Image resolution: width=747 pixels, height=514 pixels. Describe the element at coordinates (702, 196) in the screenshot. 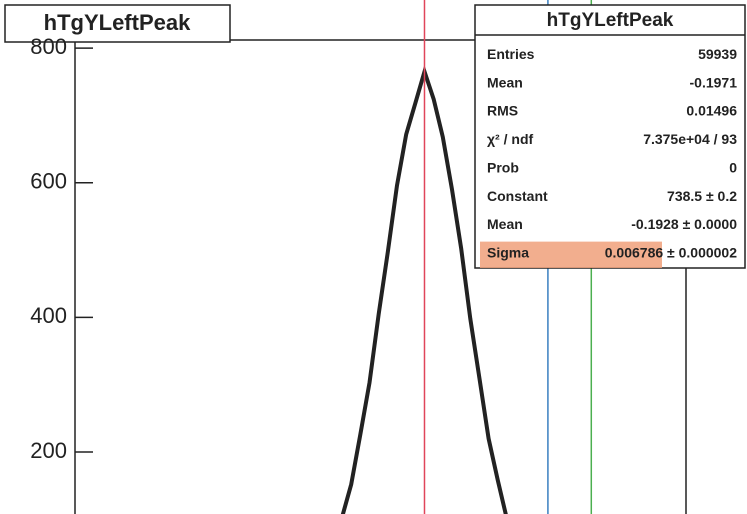

I see `stats-value: 738.5 ± 0.2` at that location.